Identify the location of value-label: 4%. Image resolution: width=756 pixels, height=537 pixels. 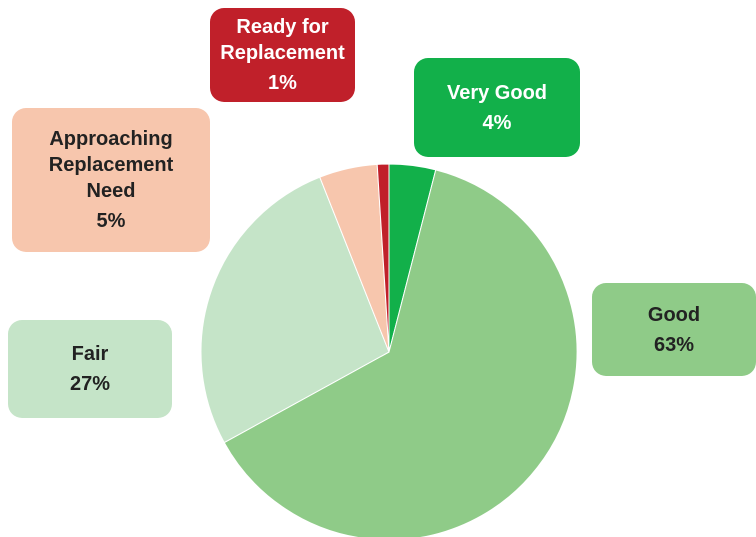
(497, 122).